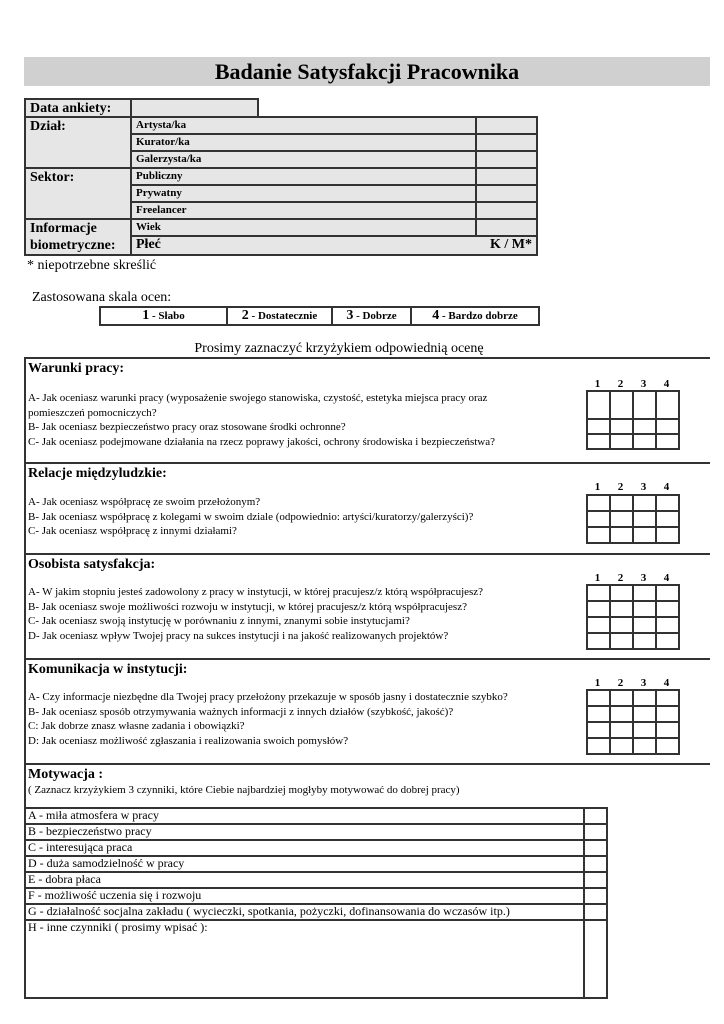 The width and height of the screenshot is (724, 1024). I want to click on rating-grid, so click(633, 420).